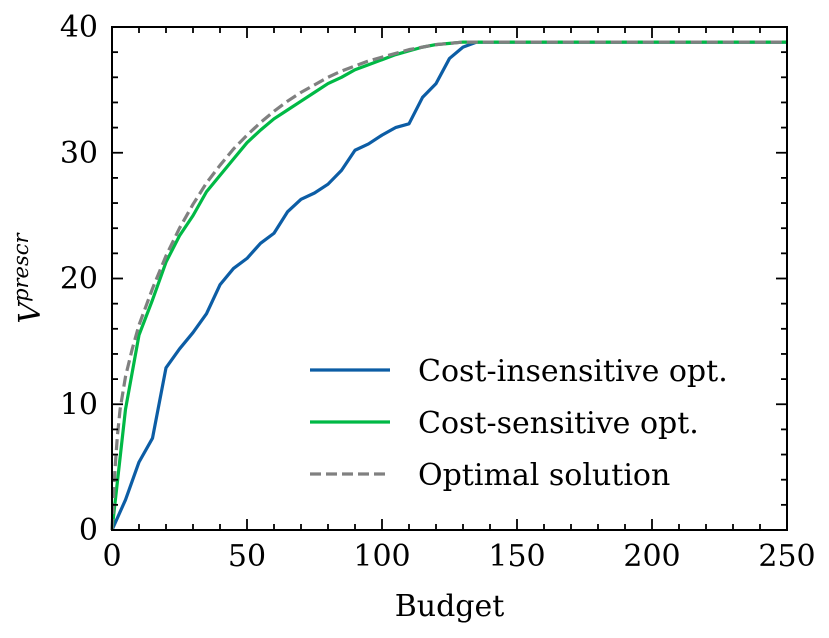 The width and height of the screenshot is (829, 638). I want to click on x-tick-label: 250, so click(786, 556).